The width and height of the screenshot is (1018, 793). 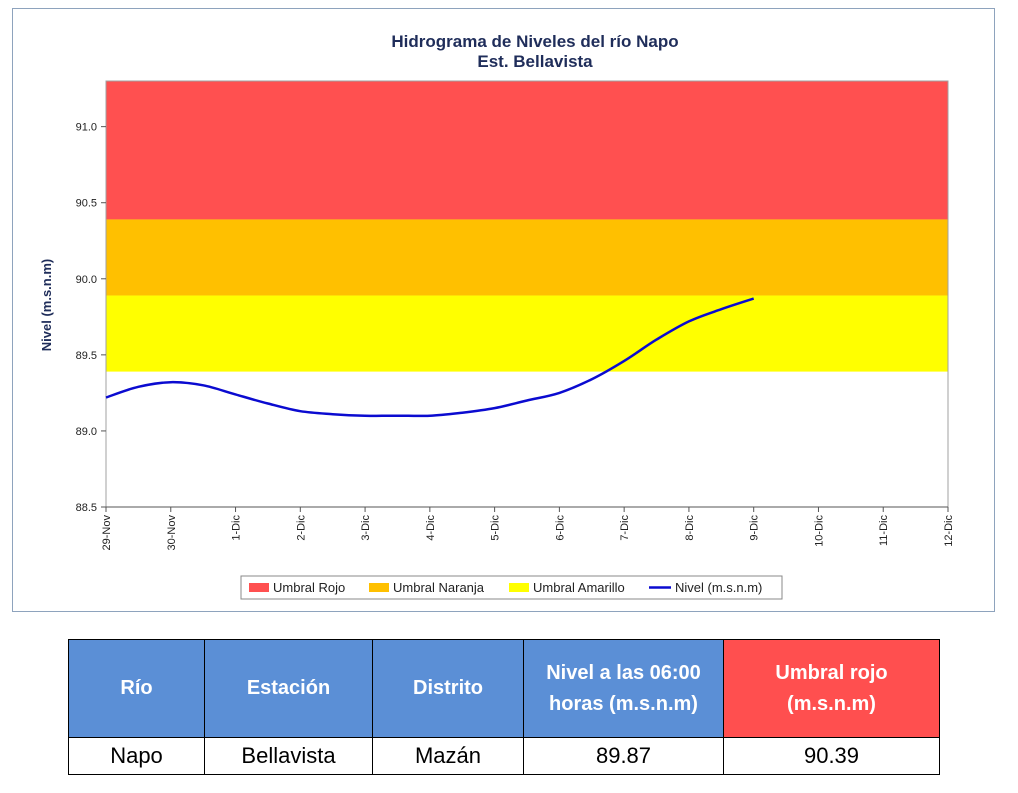 What do you see at coordinates (107, 533) in the screenshot?
I see `x-tick-label: 29-Nov` at bounding box center [107, 533].